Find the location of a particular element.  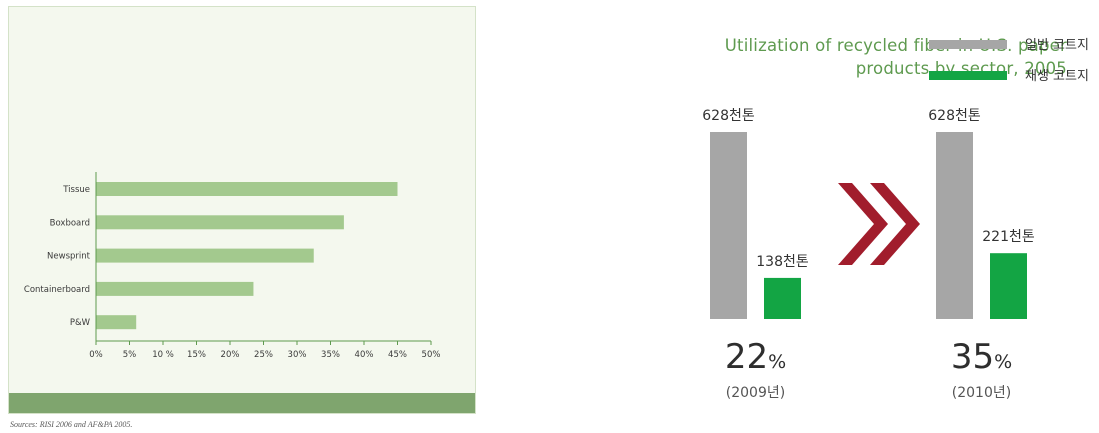

category-label: Containerboard is located at coordinates (57, 290).